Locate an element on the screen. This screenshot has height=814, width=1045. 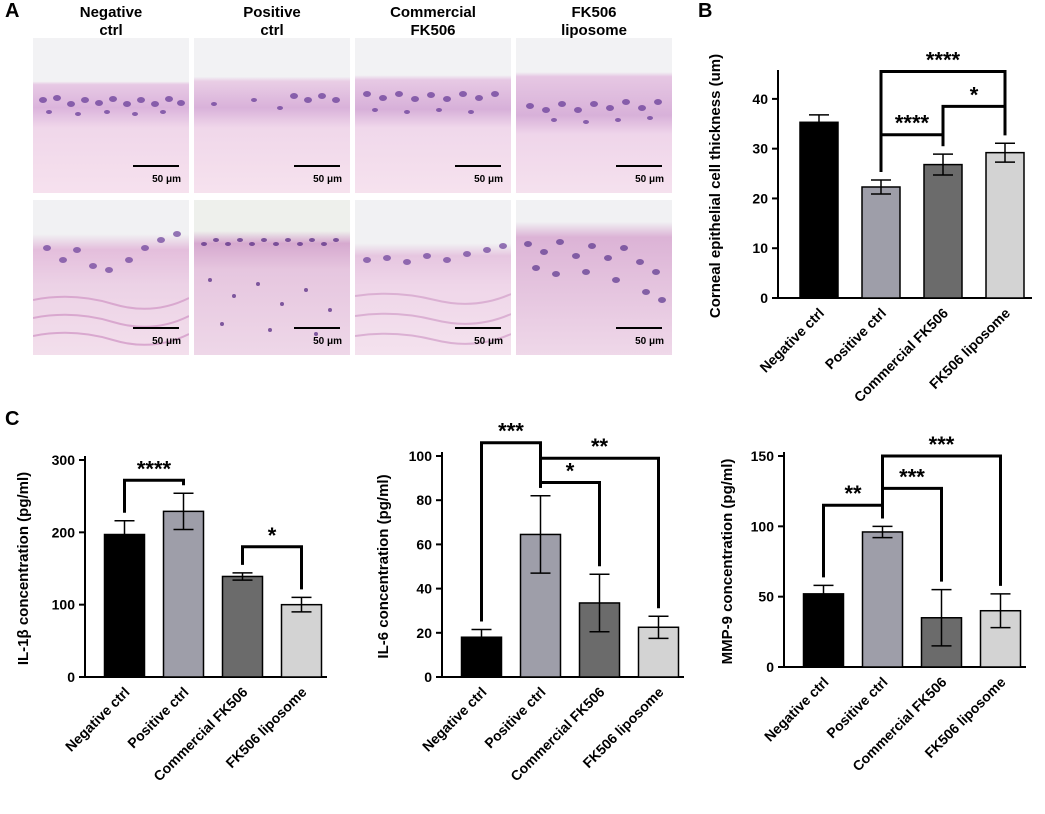
panel-label-a: A is located at coordinates (12, 11).